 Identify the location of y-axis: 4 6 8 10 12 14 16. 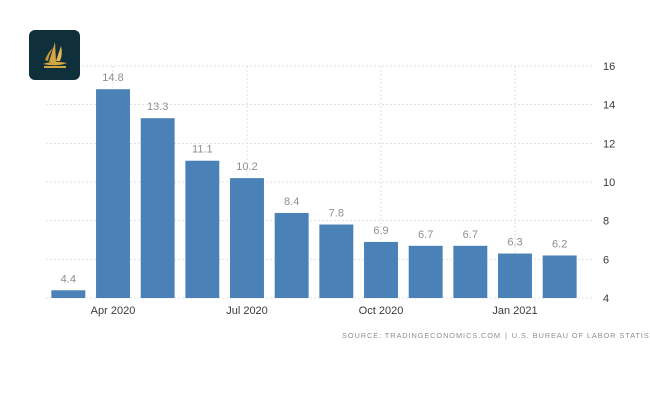
(609, 183).